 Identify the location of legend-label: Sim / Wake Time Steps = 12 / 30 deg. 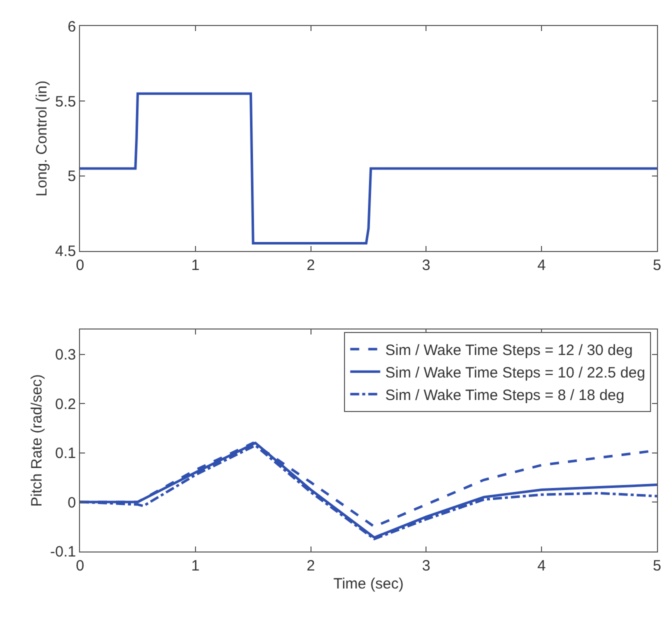
(509, 351).